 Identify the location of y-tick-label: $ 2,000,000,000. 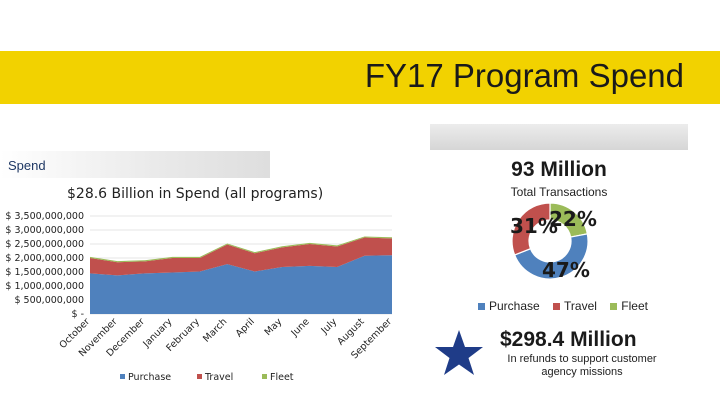
(44, 258).